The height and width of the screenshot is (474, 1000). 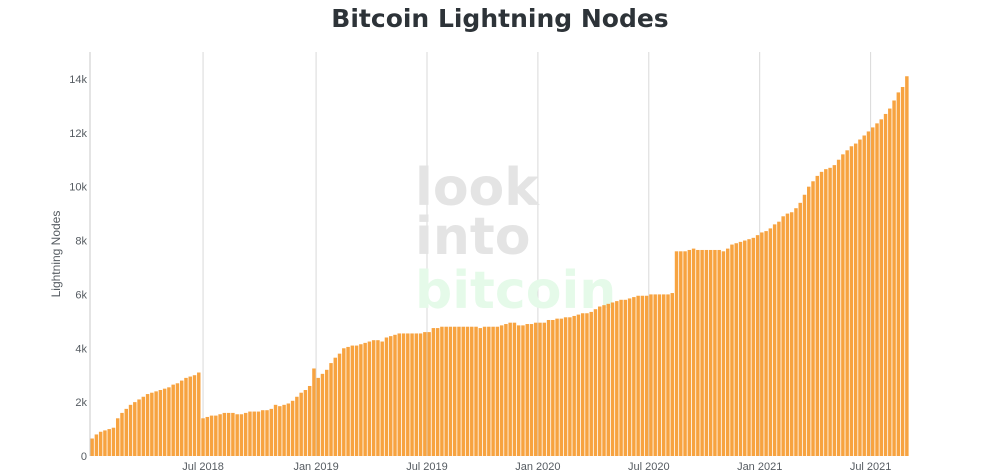 What do you see at coordinates (84, 457) in the screenshot?
I see `y-tick-label-0: 0` at bounding box center [84, 457].